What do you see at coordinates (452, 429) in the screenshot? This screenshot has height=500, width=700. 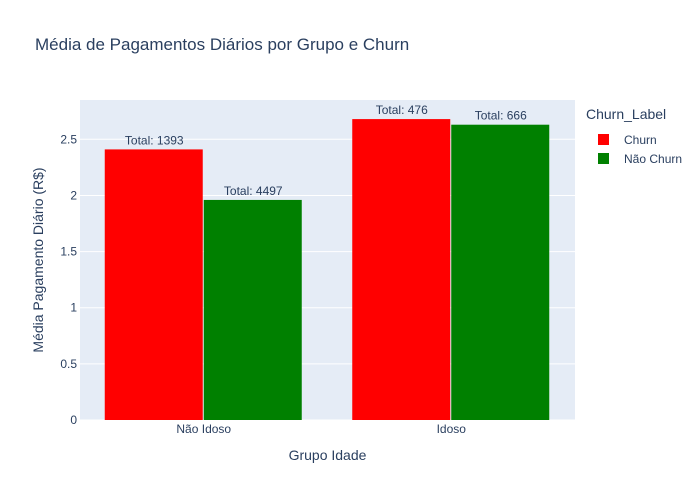 I see `x-tick-label: Idoso` at bounding box center [452, 429].